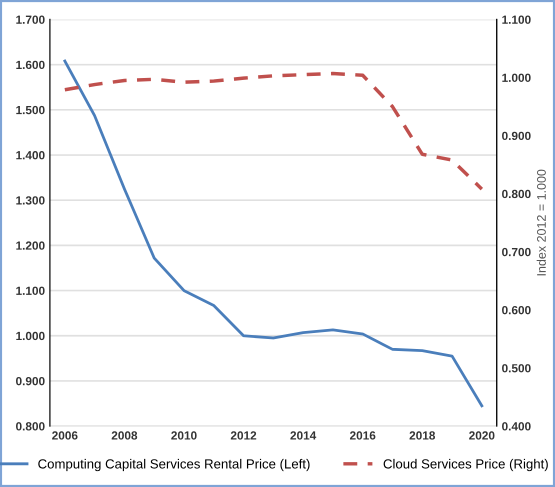 The height and width of the screenshot is (487, 555). Describe the element at coordinates (174, 465) in the screenshot. I see `legend-label: Computing Capital Services Rental Price (Left)` at that location.